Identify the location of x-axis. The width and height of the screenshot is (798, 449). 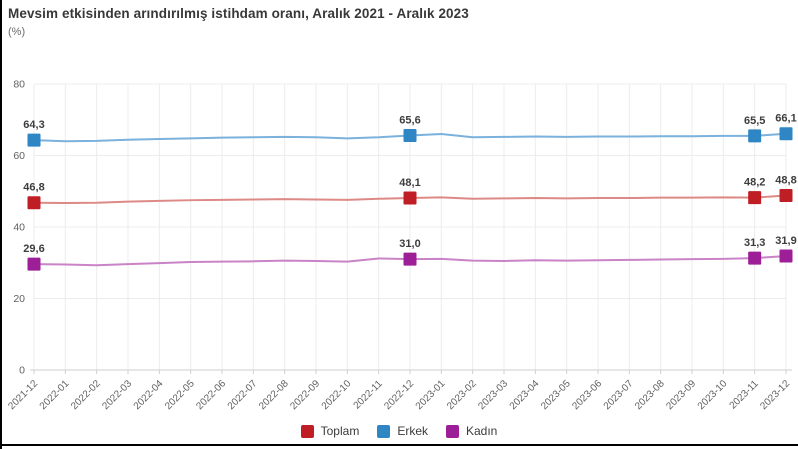
(411, 371).